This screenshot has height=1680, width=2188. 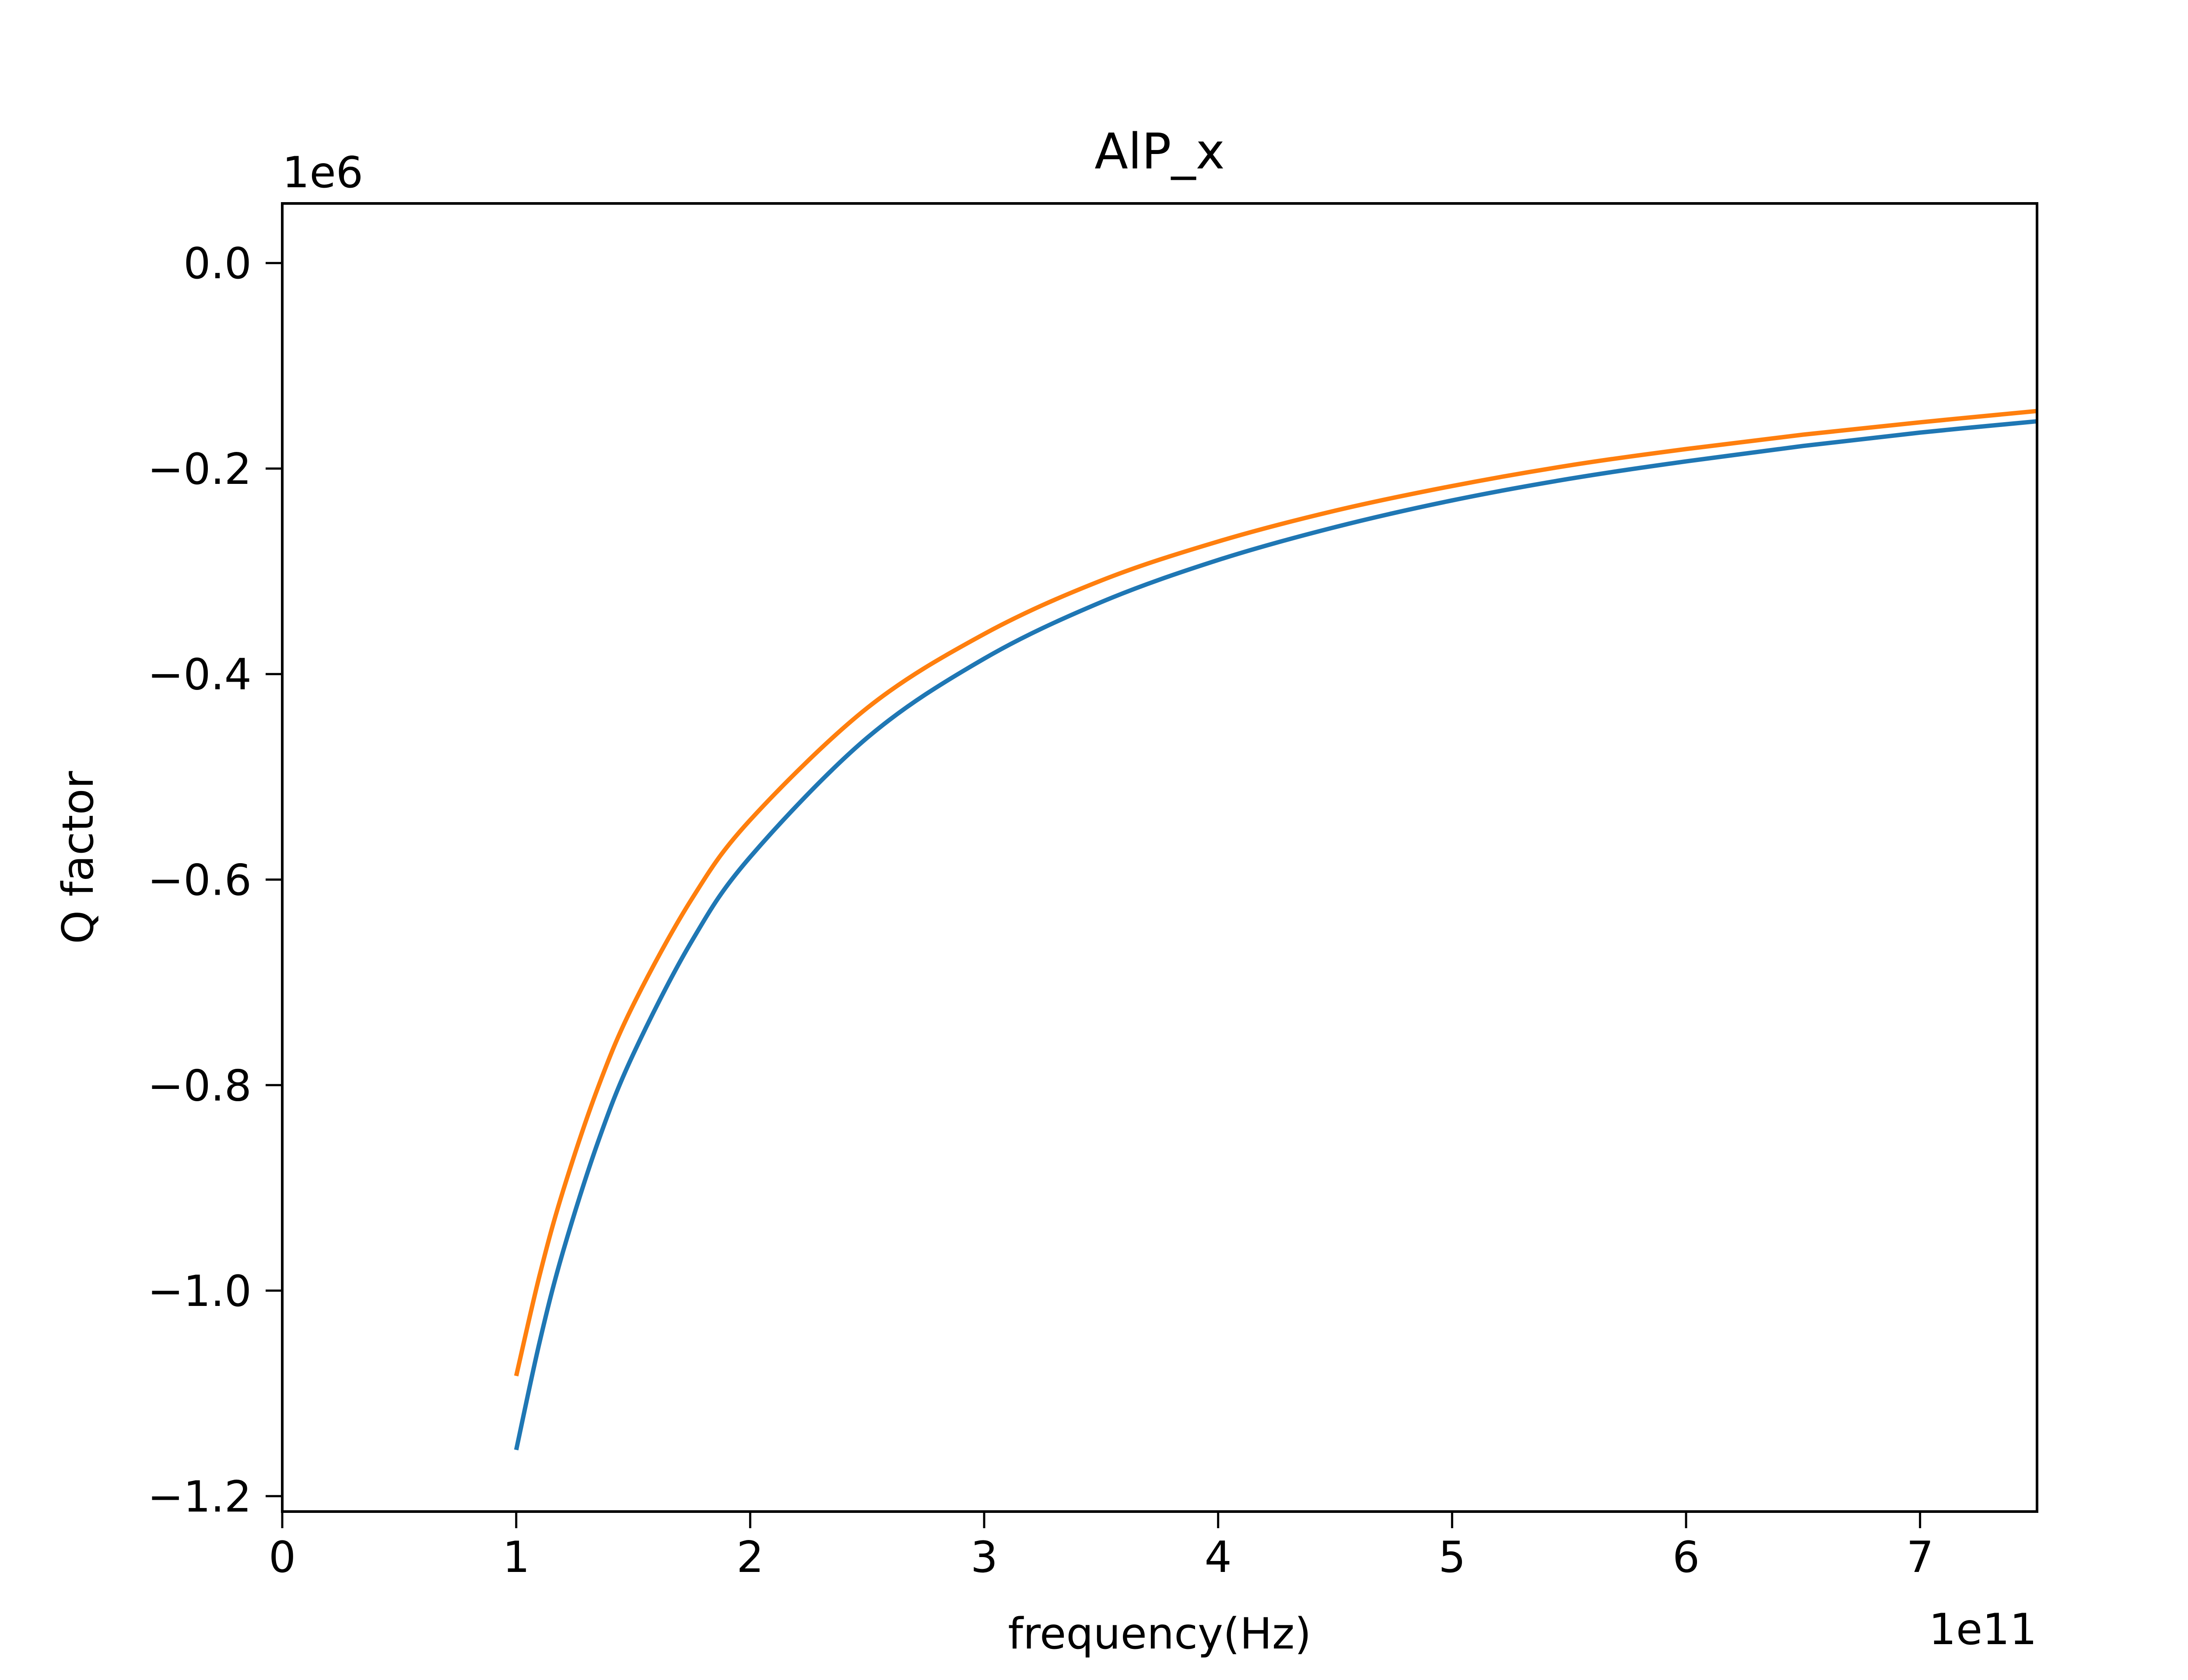 I want to click on y-axis-label: Q factor, so click(x=78, y=857).